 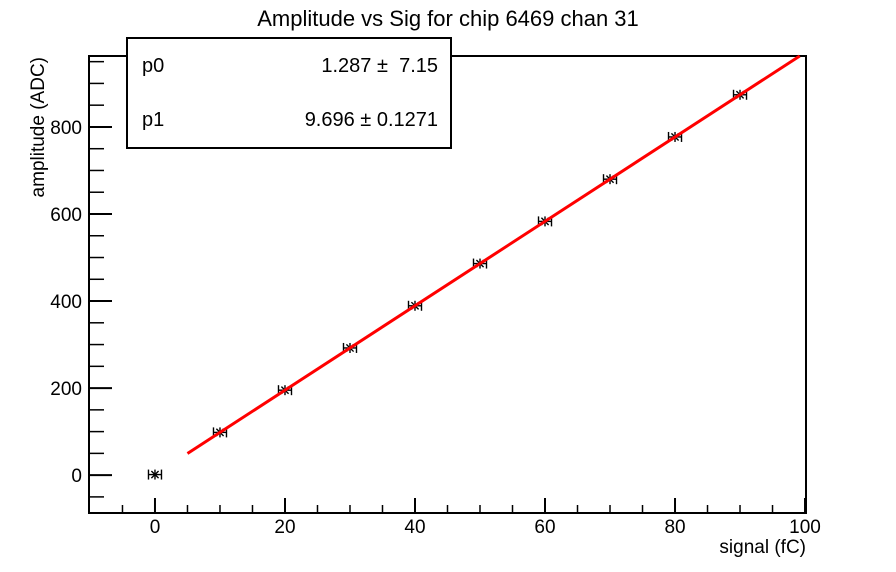 What do you see at coordinates (371, 119) in the screenshot?
I see `param-p1-value: 9.696 ± 0.1271` at bounding box center [371, 119].